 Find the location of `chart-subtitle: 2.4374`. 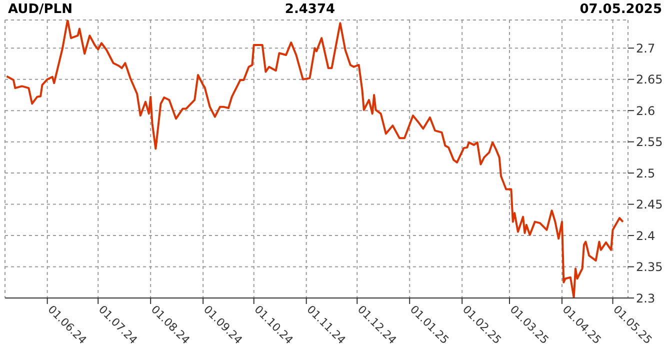

chart-subtitle: 2.4374 is located at coordinates (310, 9).